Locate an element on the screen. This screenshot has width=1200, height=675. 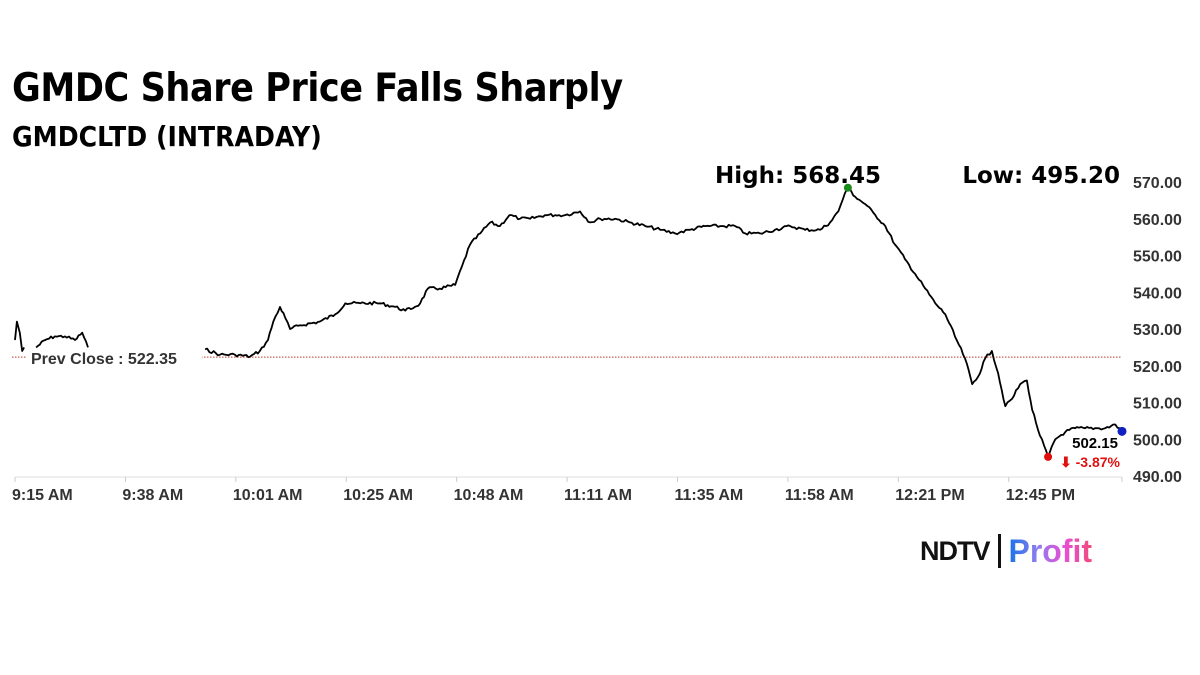
logo-divider is located at coordinates (999, 551).